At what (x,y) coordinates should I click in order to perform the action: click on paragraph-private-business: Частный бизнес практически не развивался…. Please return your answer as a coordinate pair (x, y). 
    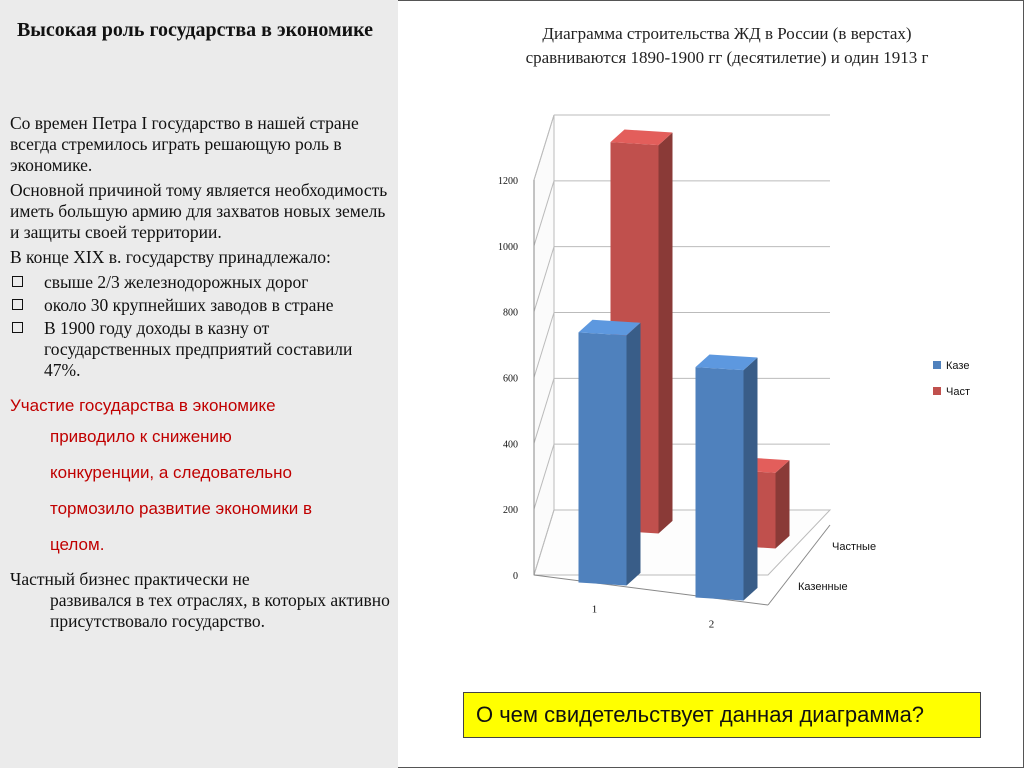
    Looking at the image, I should click on (200, 600).